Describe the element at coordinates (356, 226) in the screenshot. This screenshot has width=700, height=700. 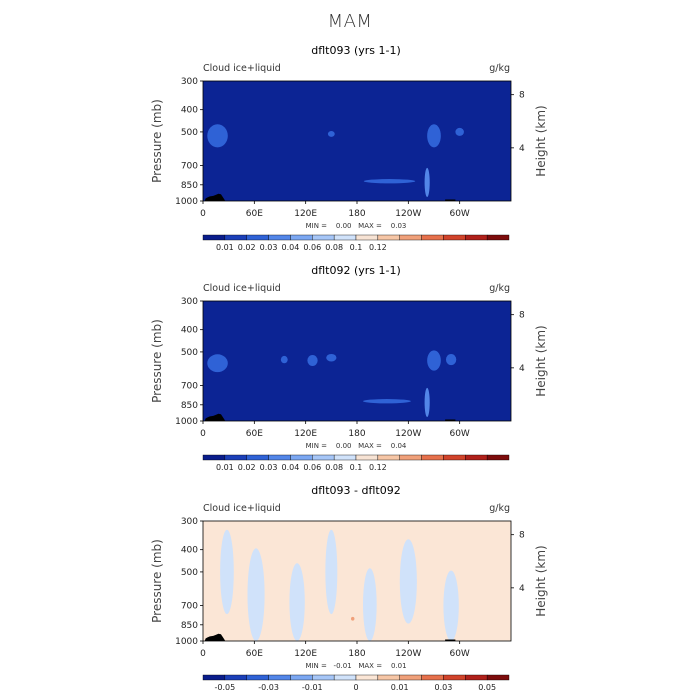
I see `stats-label: MIN = 0.00 MAX = 0.03` at that location.